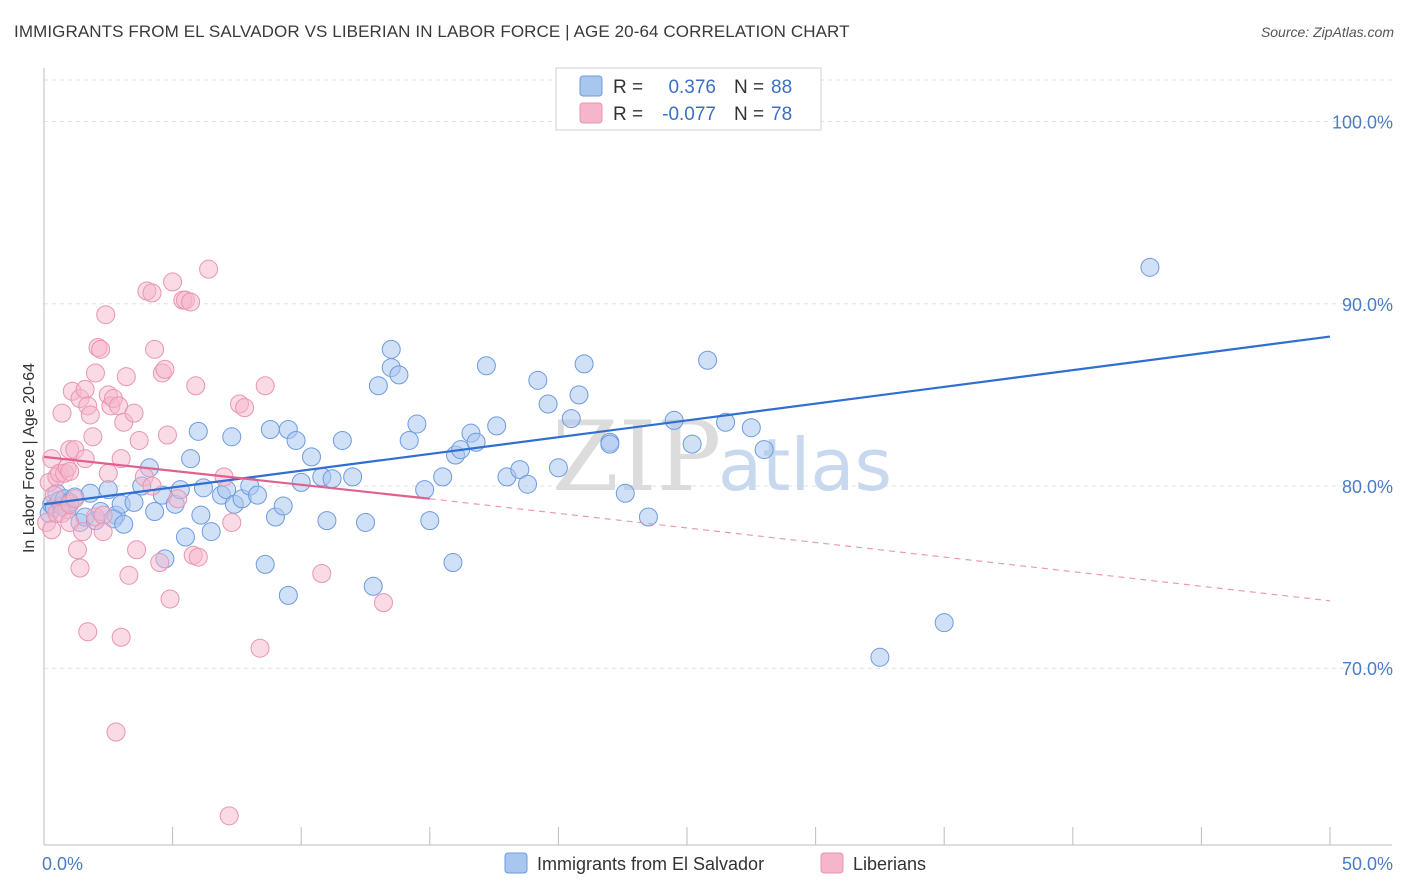  I want to click on watermark-atlas: atlas, so click(805, 465).